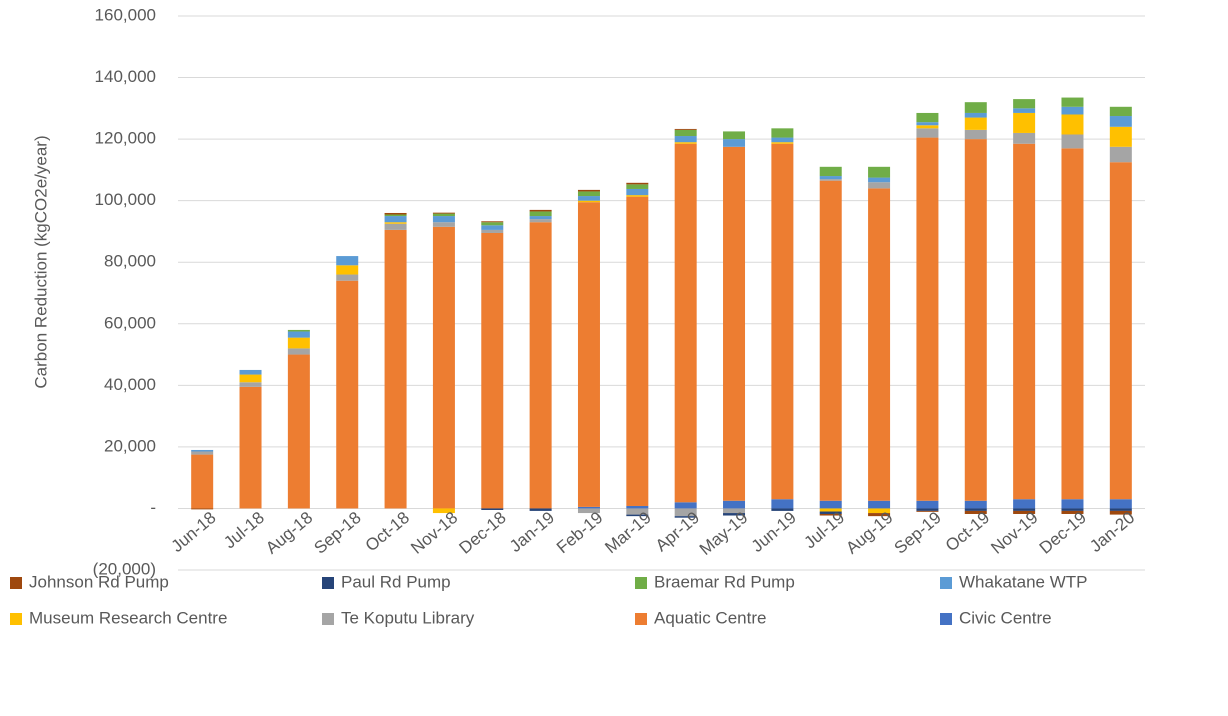 This screenshot has width=1228, height=716. I want to click on x-tick-label: Nov-18, so click(434, 533).